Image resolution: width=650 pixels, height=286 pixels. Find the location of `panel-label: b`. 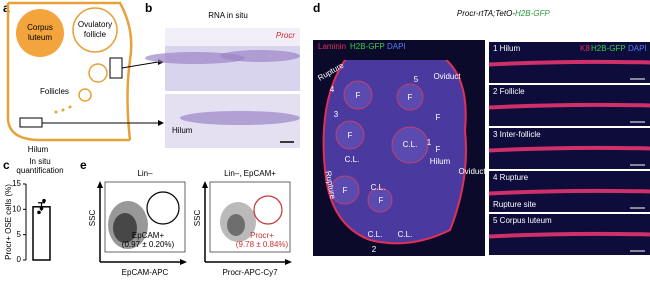

panel-label: b is located at coordinates (148, 8).